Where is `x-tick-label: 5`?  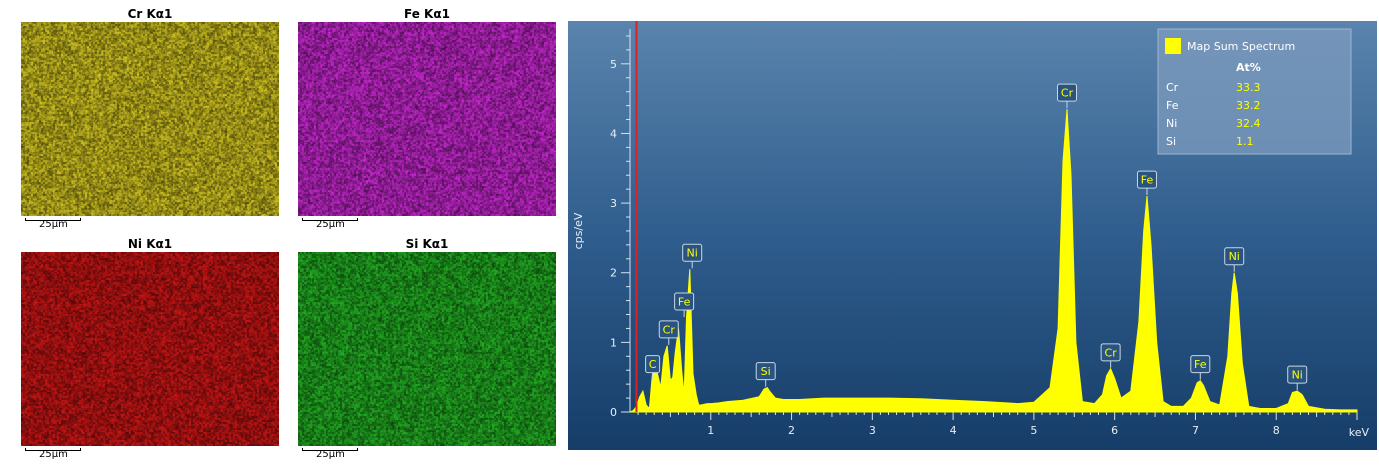
x-tick-label: 5 is located at coordinates (1033, 430).